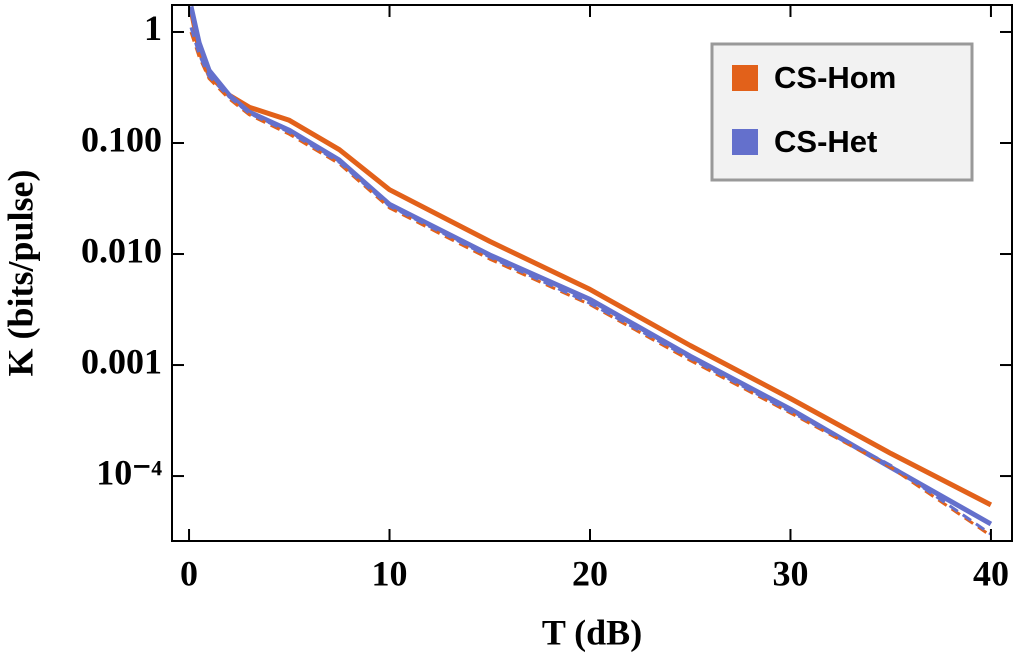 This screenshot has height=662, width=1017. What do you see at coordinates (121, 361) in the screenshot?
I see `y-tick-label: 0.001` at bounding box center [121, 361].